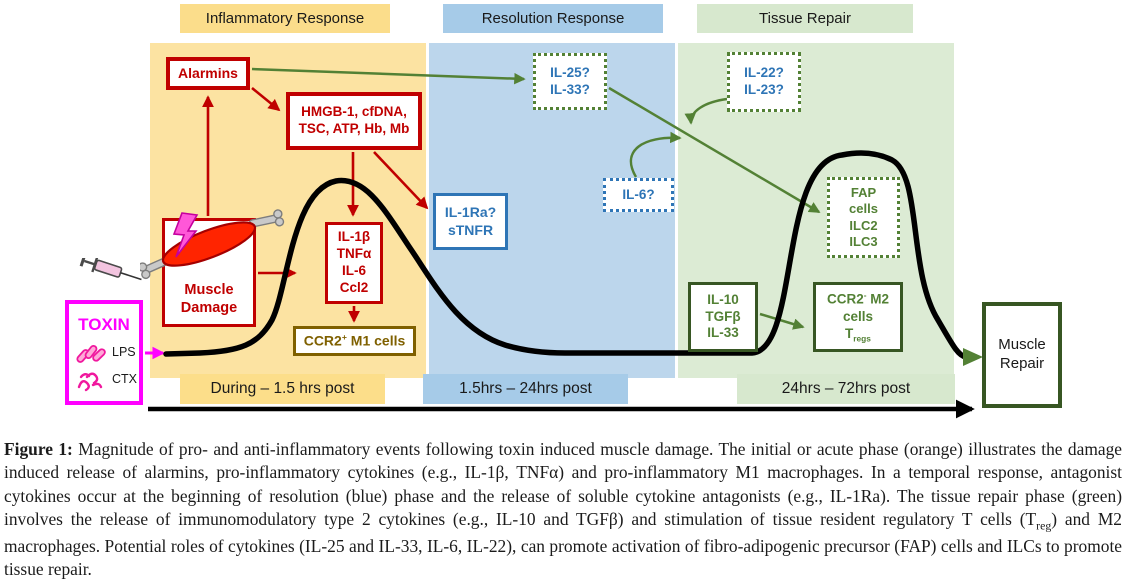 The height and width of the screenshot is (585, 1126). What do you see at coordinates (38, 449) in the screenshot?
I see `caption-figure-label: Figure 1:` at bounding box center [38, 449].